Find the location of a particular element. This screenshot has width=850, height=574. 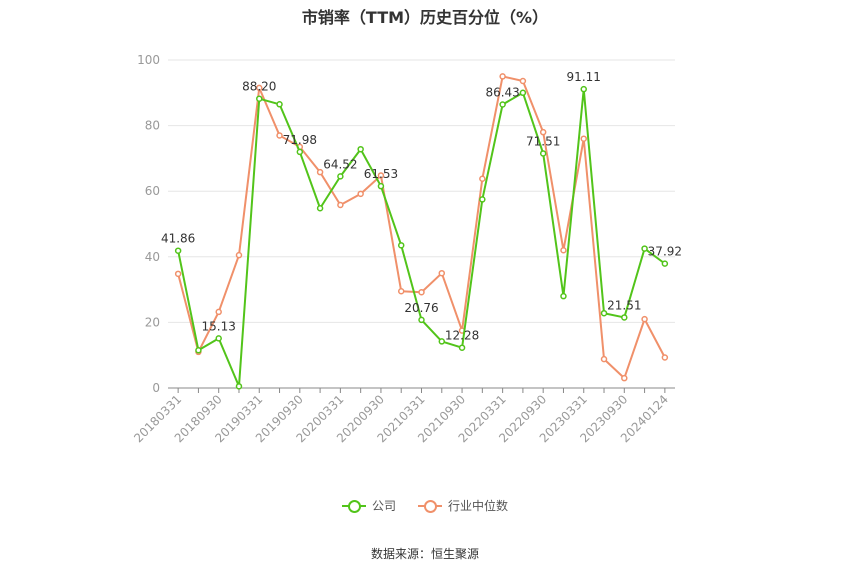

data-label: 21.51 is located at coordinates (624, 305).